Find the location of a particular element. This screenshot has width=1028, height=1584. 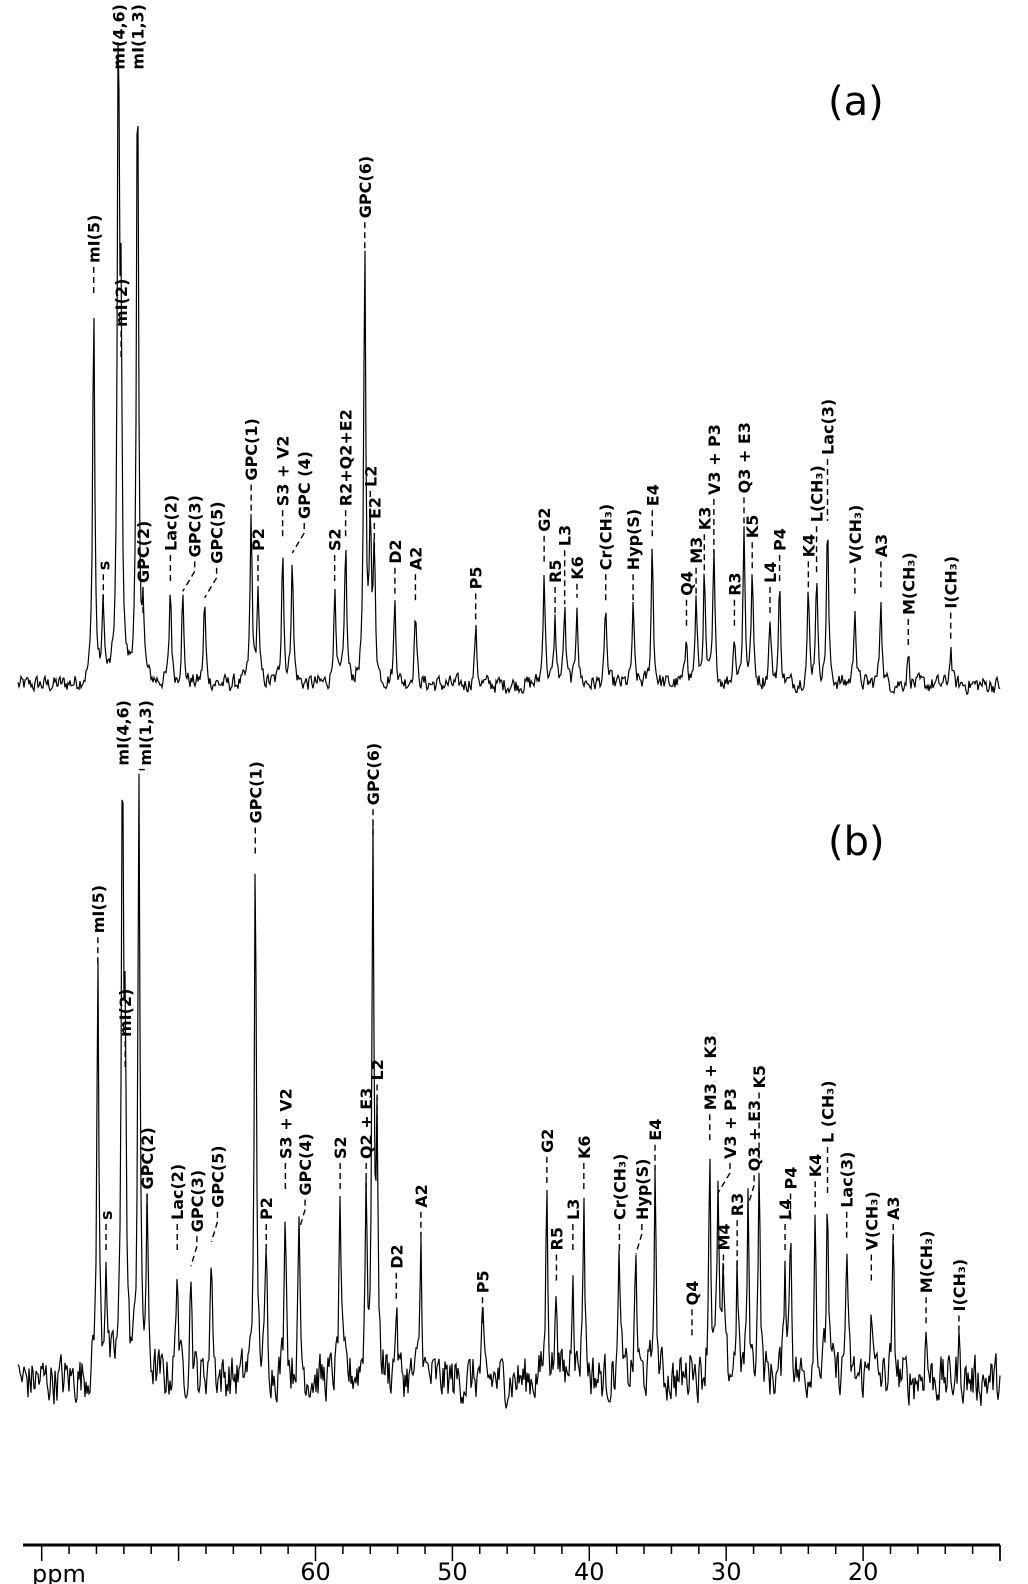

peak-label: GPC(4) is located at coordinates (305, 1164).